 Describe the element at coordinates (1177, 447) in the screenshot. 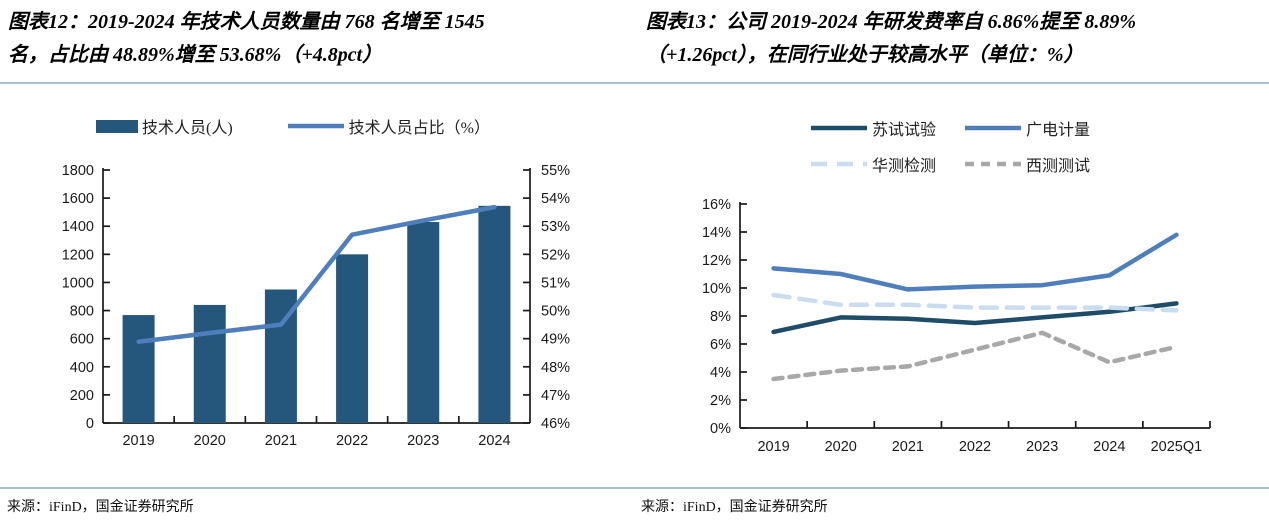

I see `svg-text: 2025Q1` at that location.